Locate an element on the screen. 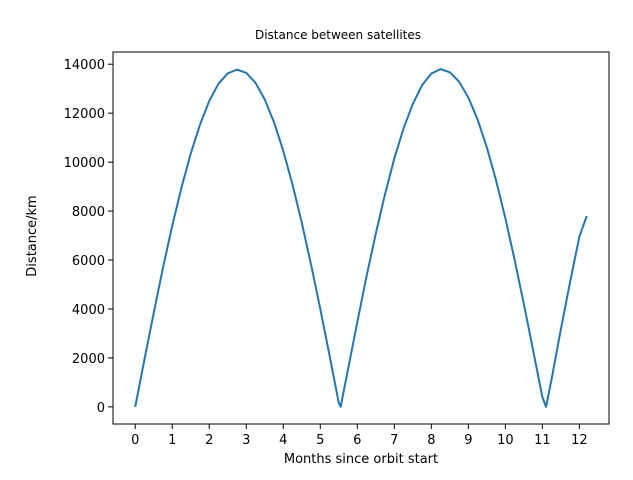  x-tick-label: 7 is located at coordinates (394, 440).